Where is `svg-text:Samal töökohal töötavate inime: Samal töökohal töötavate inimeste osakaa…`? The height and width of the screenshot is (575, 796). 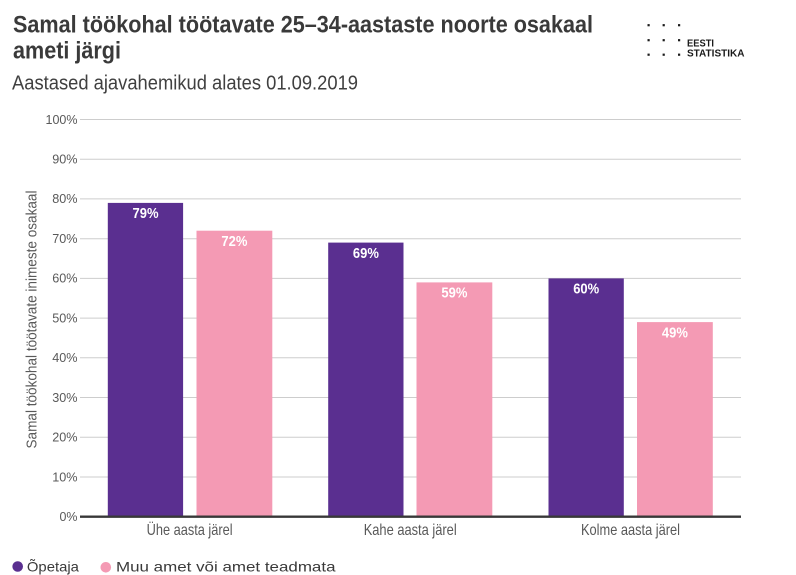 svg-text:Samal töökohal töötavate inime: Samal töökohal töötavate inimeste osakaa… is located at coordinates (32, 320).